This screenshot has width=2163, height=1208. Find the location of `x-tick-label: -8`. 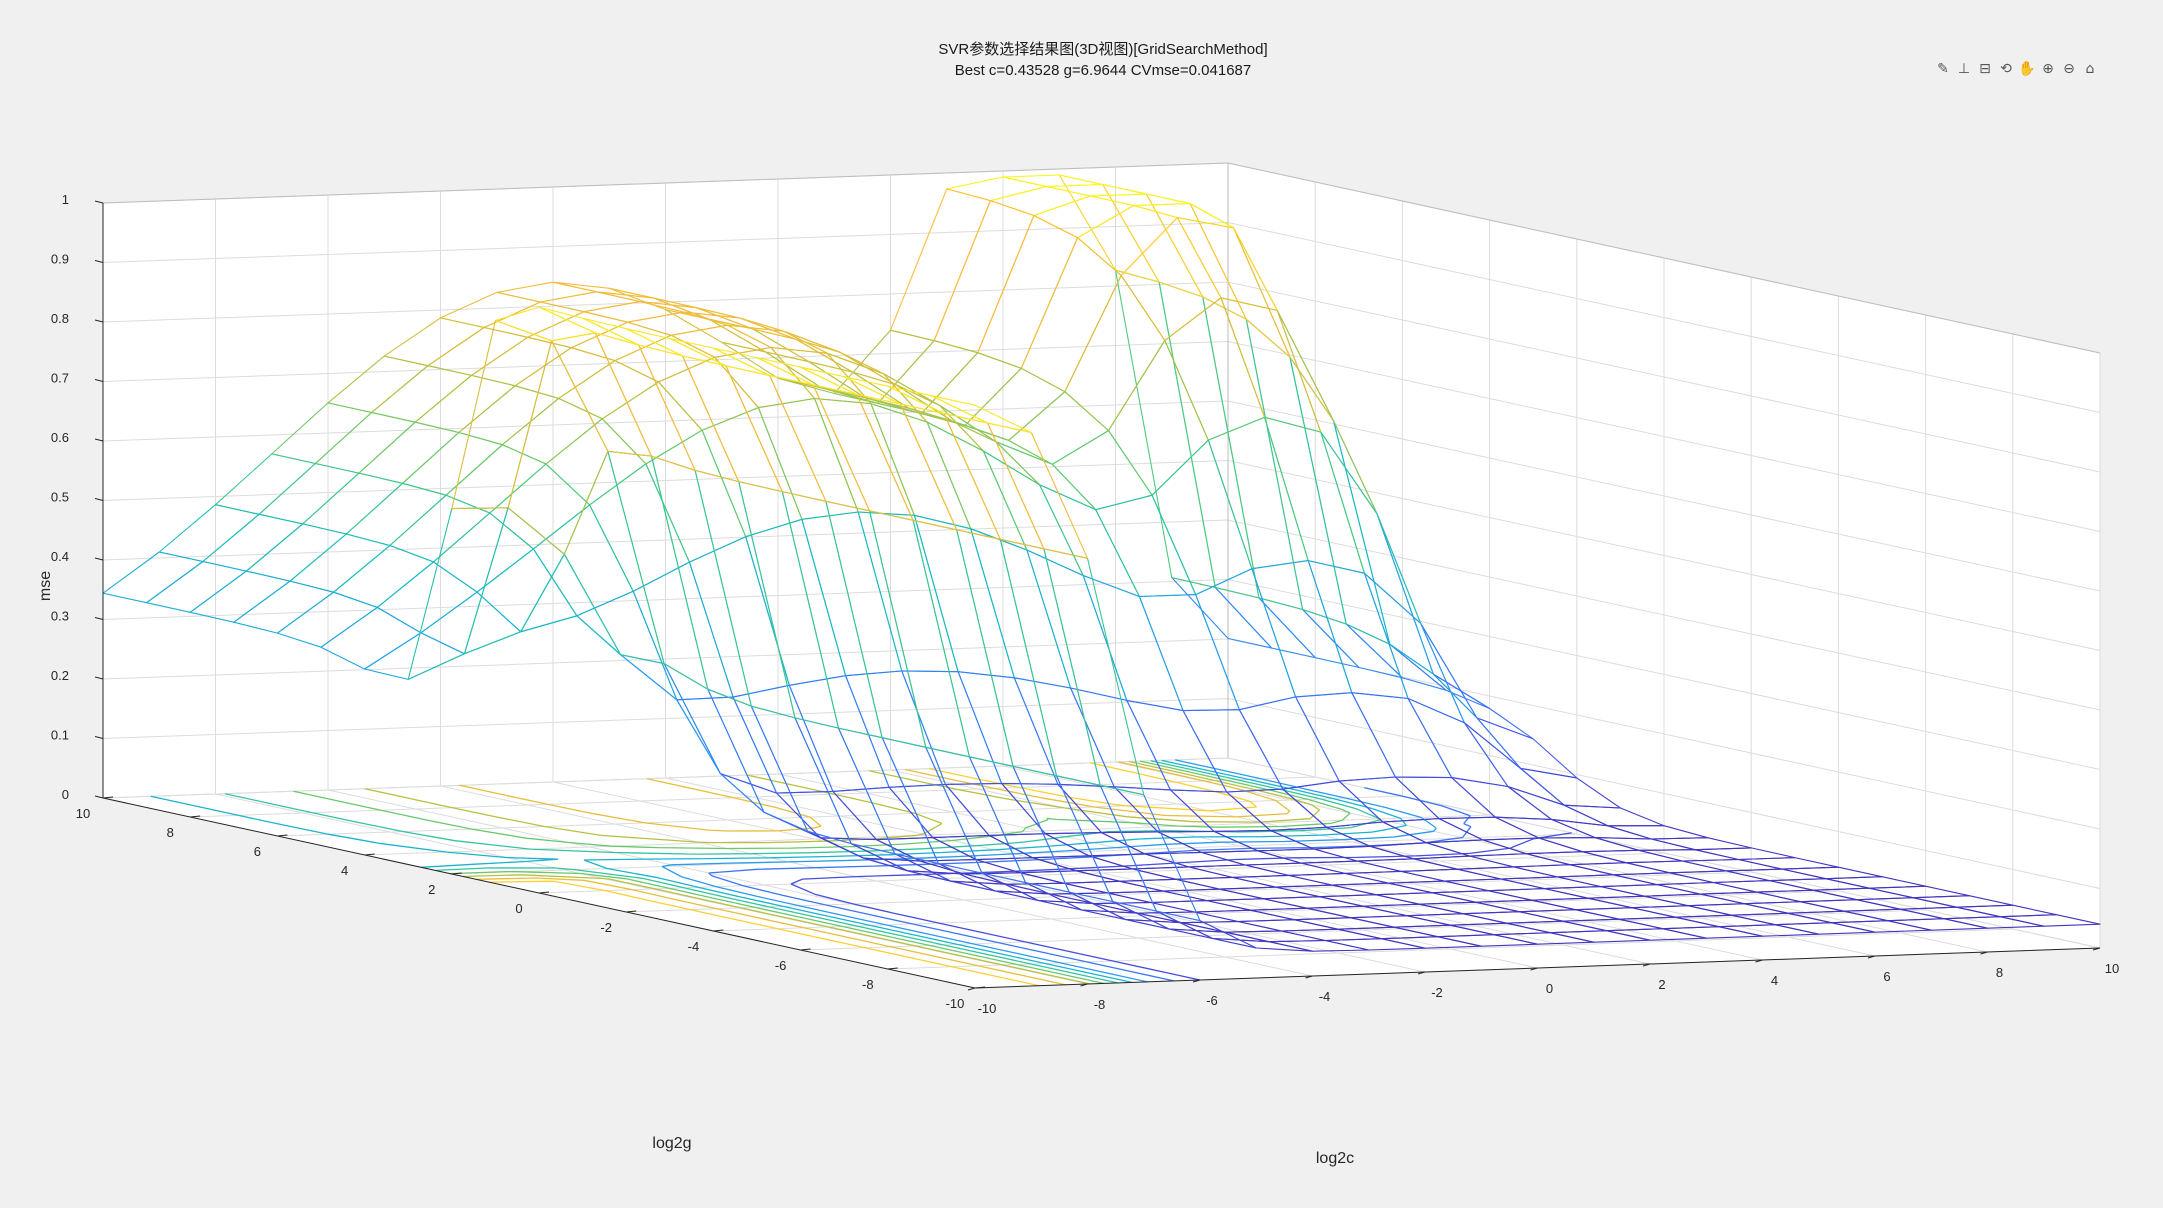

x-tick-label: -8 is located at coordinates (1100, 1004).